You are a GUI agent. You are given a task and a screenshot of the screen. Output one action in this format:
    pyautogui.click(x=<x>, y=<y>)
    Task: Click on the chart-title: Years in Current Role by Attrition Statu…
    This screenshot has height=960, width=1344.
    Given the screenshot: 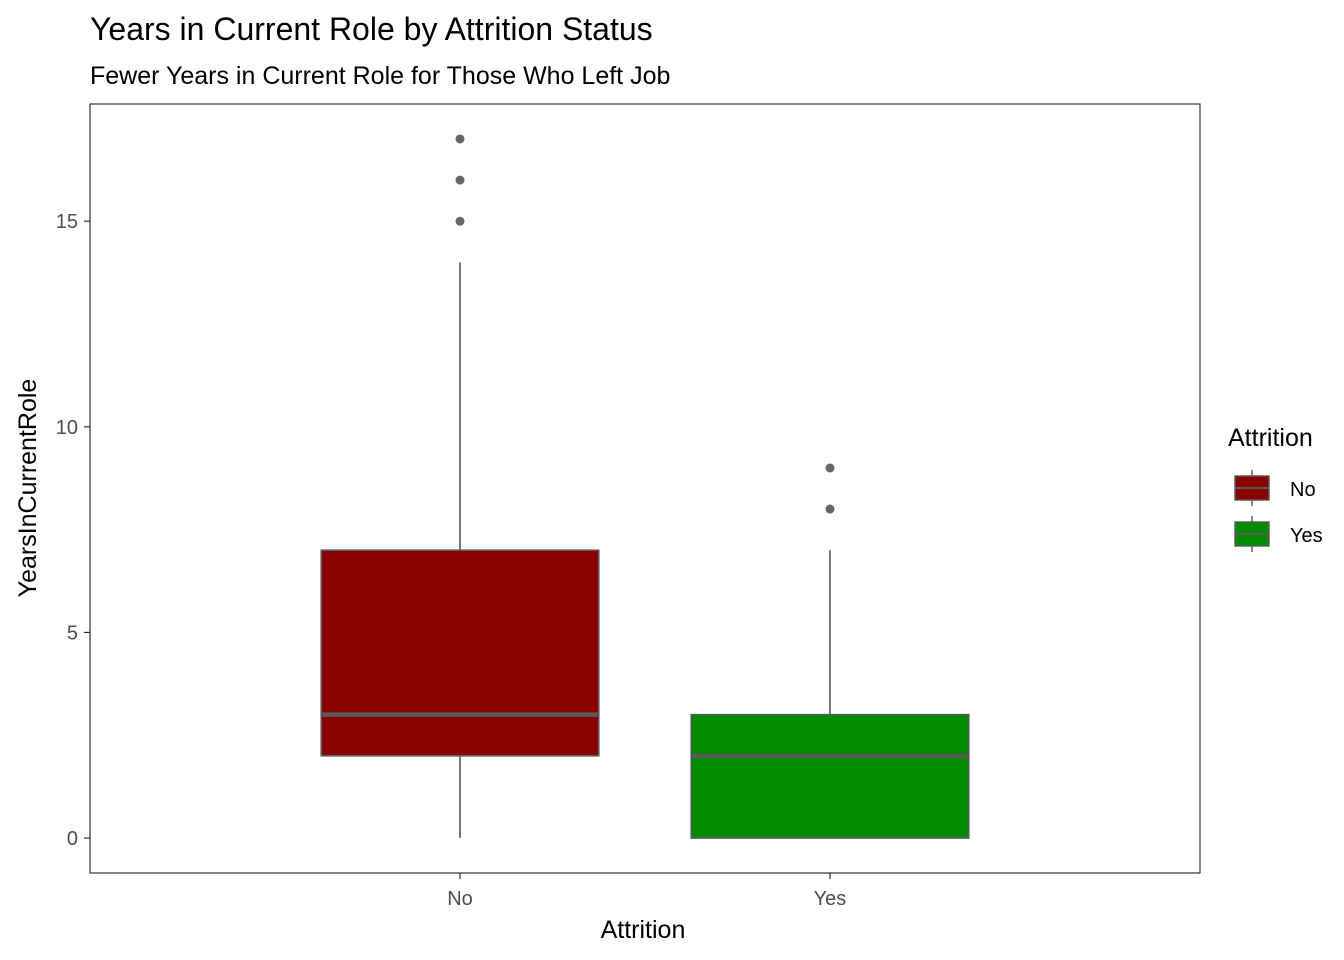 What is the action you would take?
    pyautogui.click(x=371, y=29)
    